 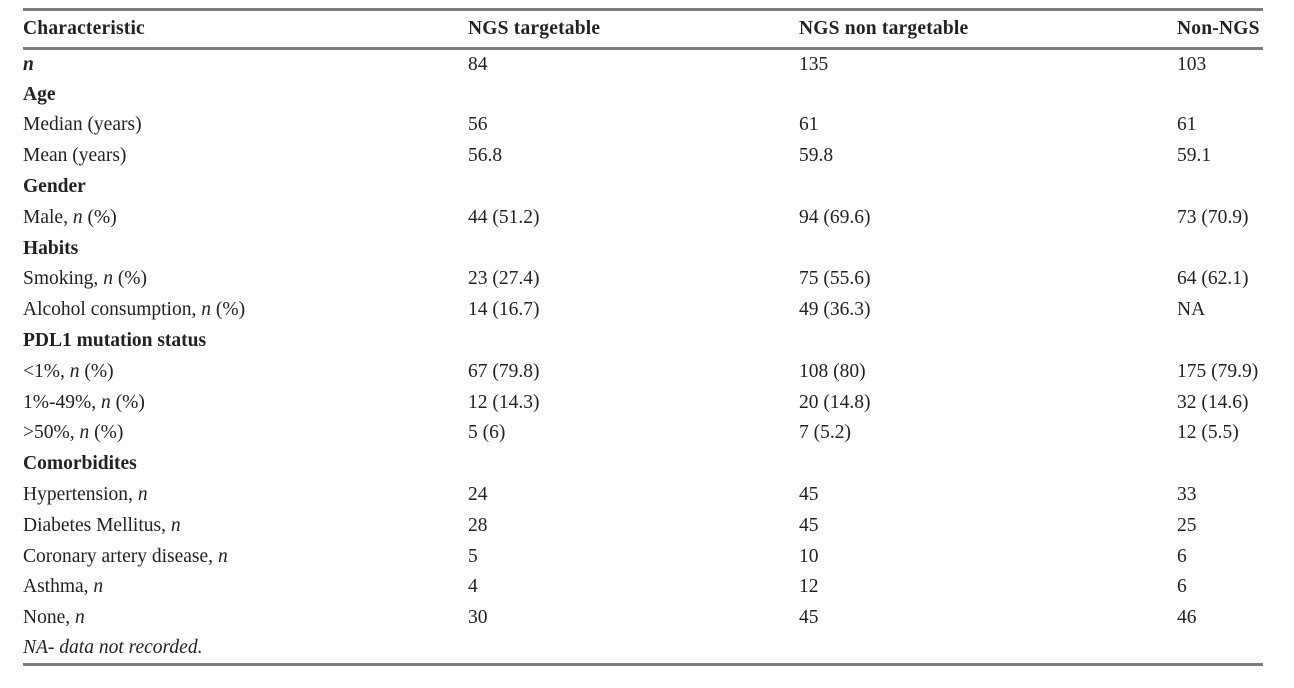 I want to click on cell-value: 23 (27.4), so click(x=504, y=279).